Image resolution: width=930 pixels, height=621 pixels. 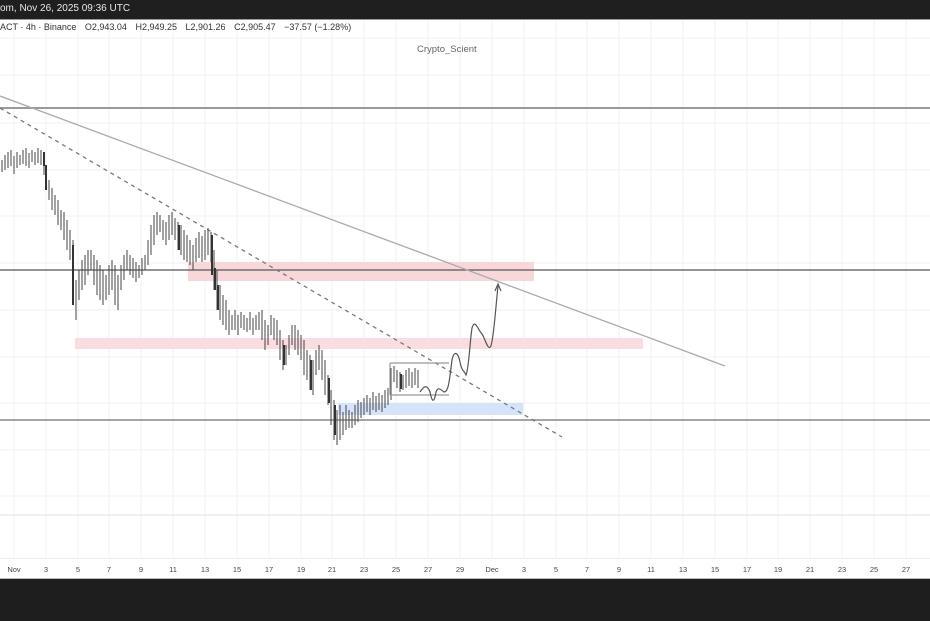 I want to click on header-title: om, Nov 26, 2025 09:36 UTC, so click(x=65, y=8).